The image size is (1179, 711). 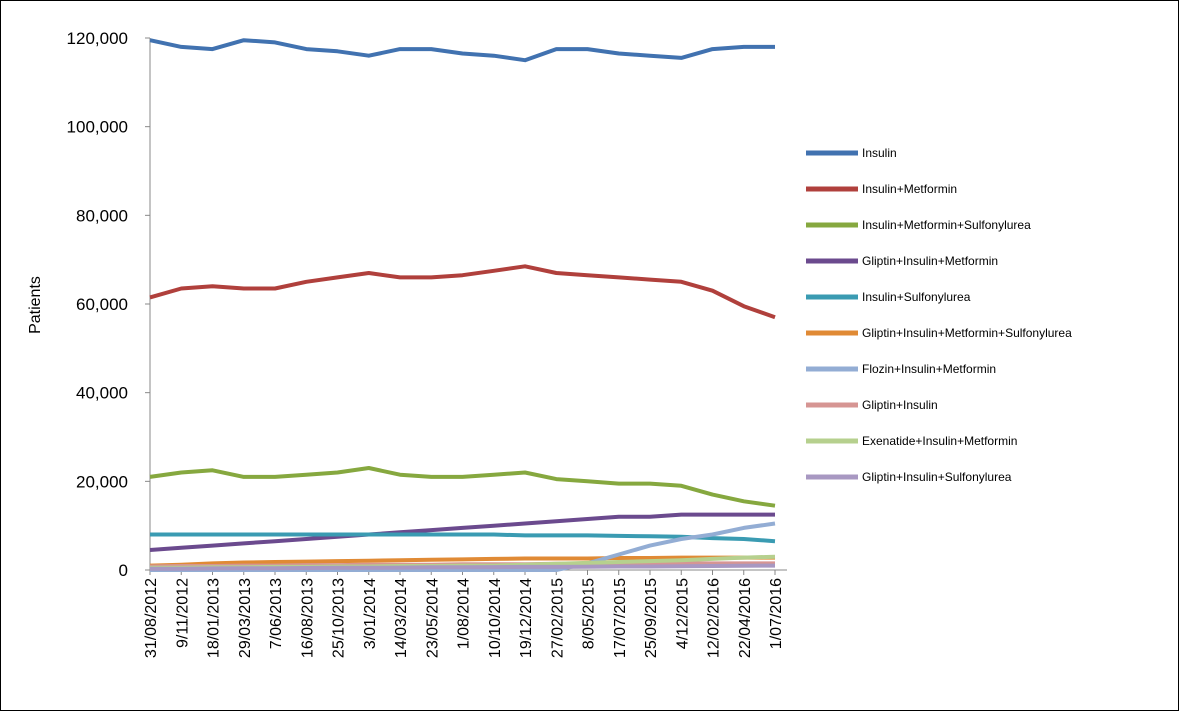 What do you see at coordinates (432, 618) in the screenshot?
I see `x-tick-label: 23/05/2014` at bounding box center [432, 618].